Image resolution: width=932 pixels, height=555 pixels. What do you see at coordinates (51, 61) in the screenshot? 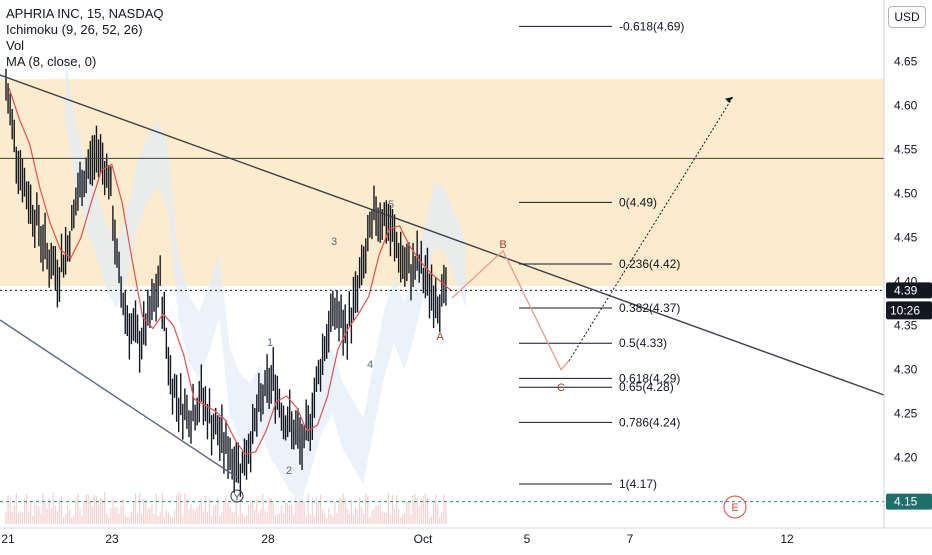
I see `indicator-ma: MA (8, close, 0)` at bounding box center [51, 61].